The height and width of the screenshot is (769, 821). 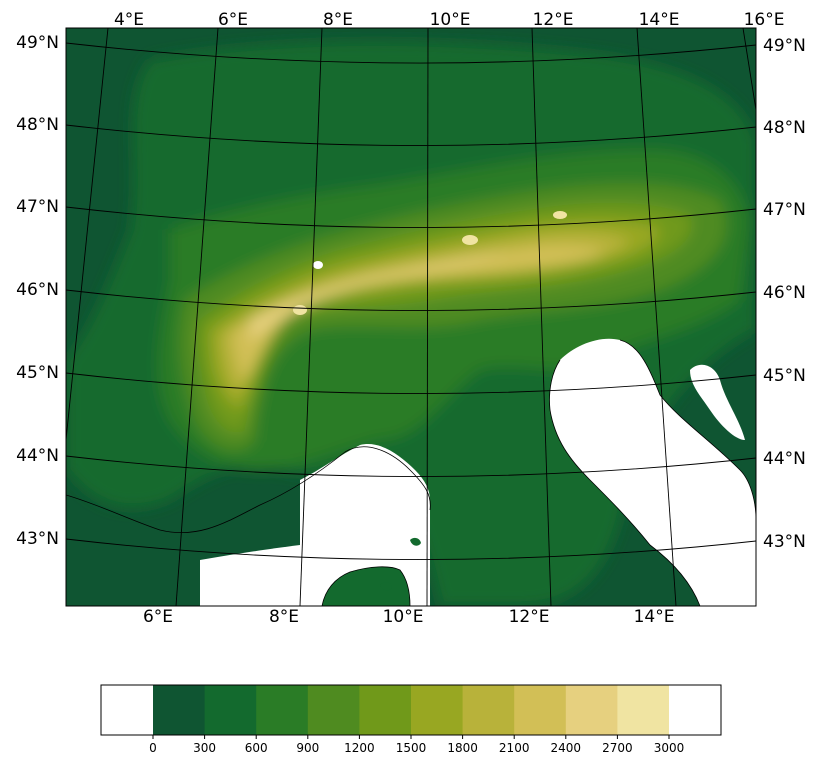 What do you see at coordinates (411, 383) in the screenshot?
I see `parallel-45n` at bounding box center [411, 383].